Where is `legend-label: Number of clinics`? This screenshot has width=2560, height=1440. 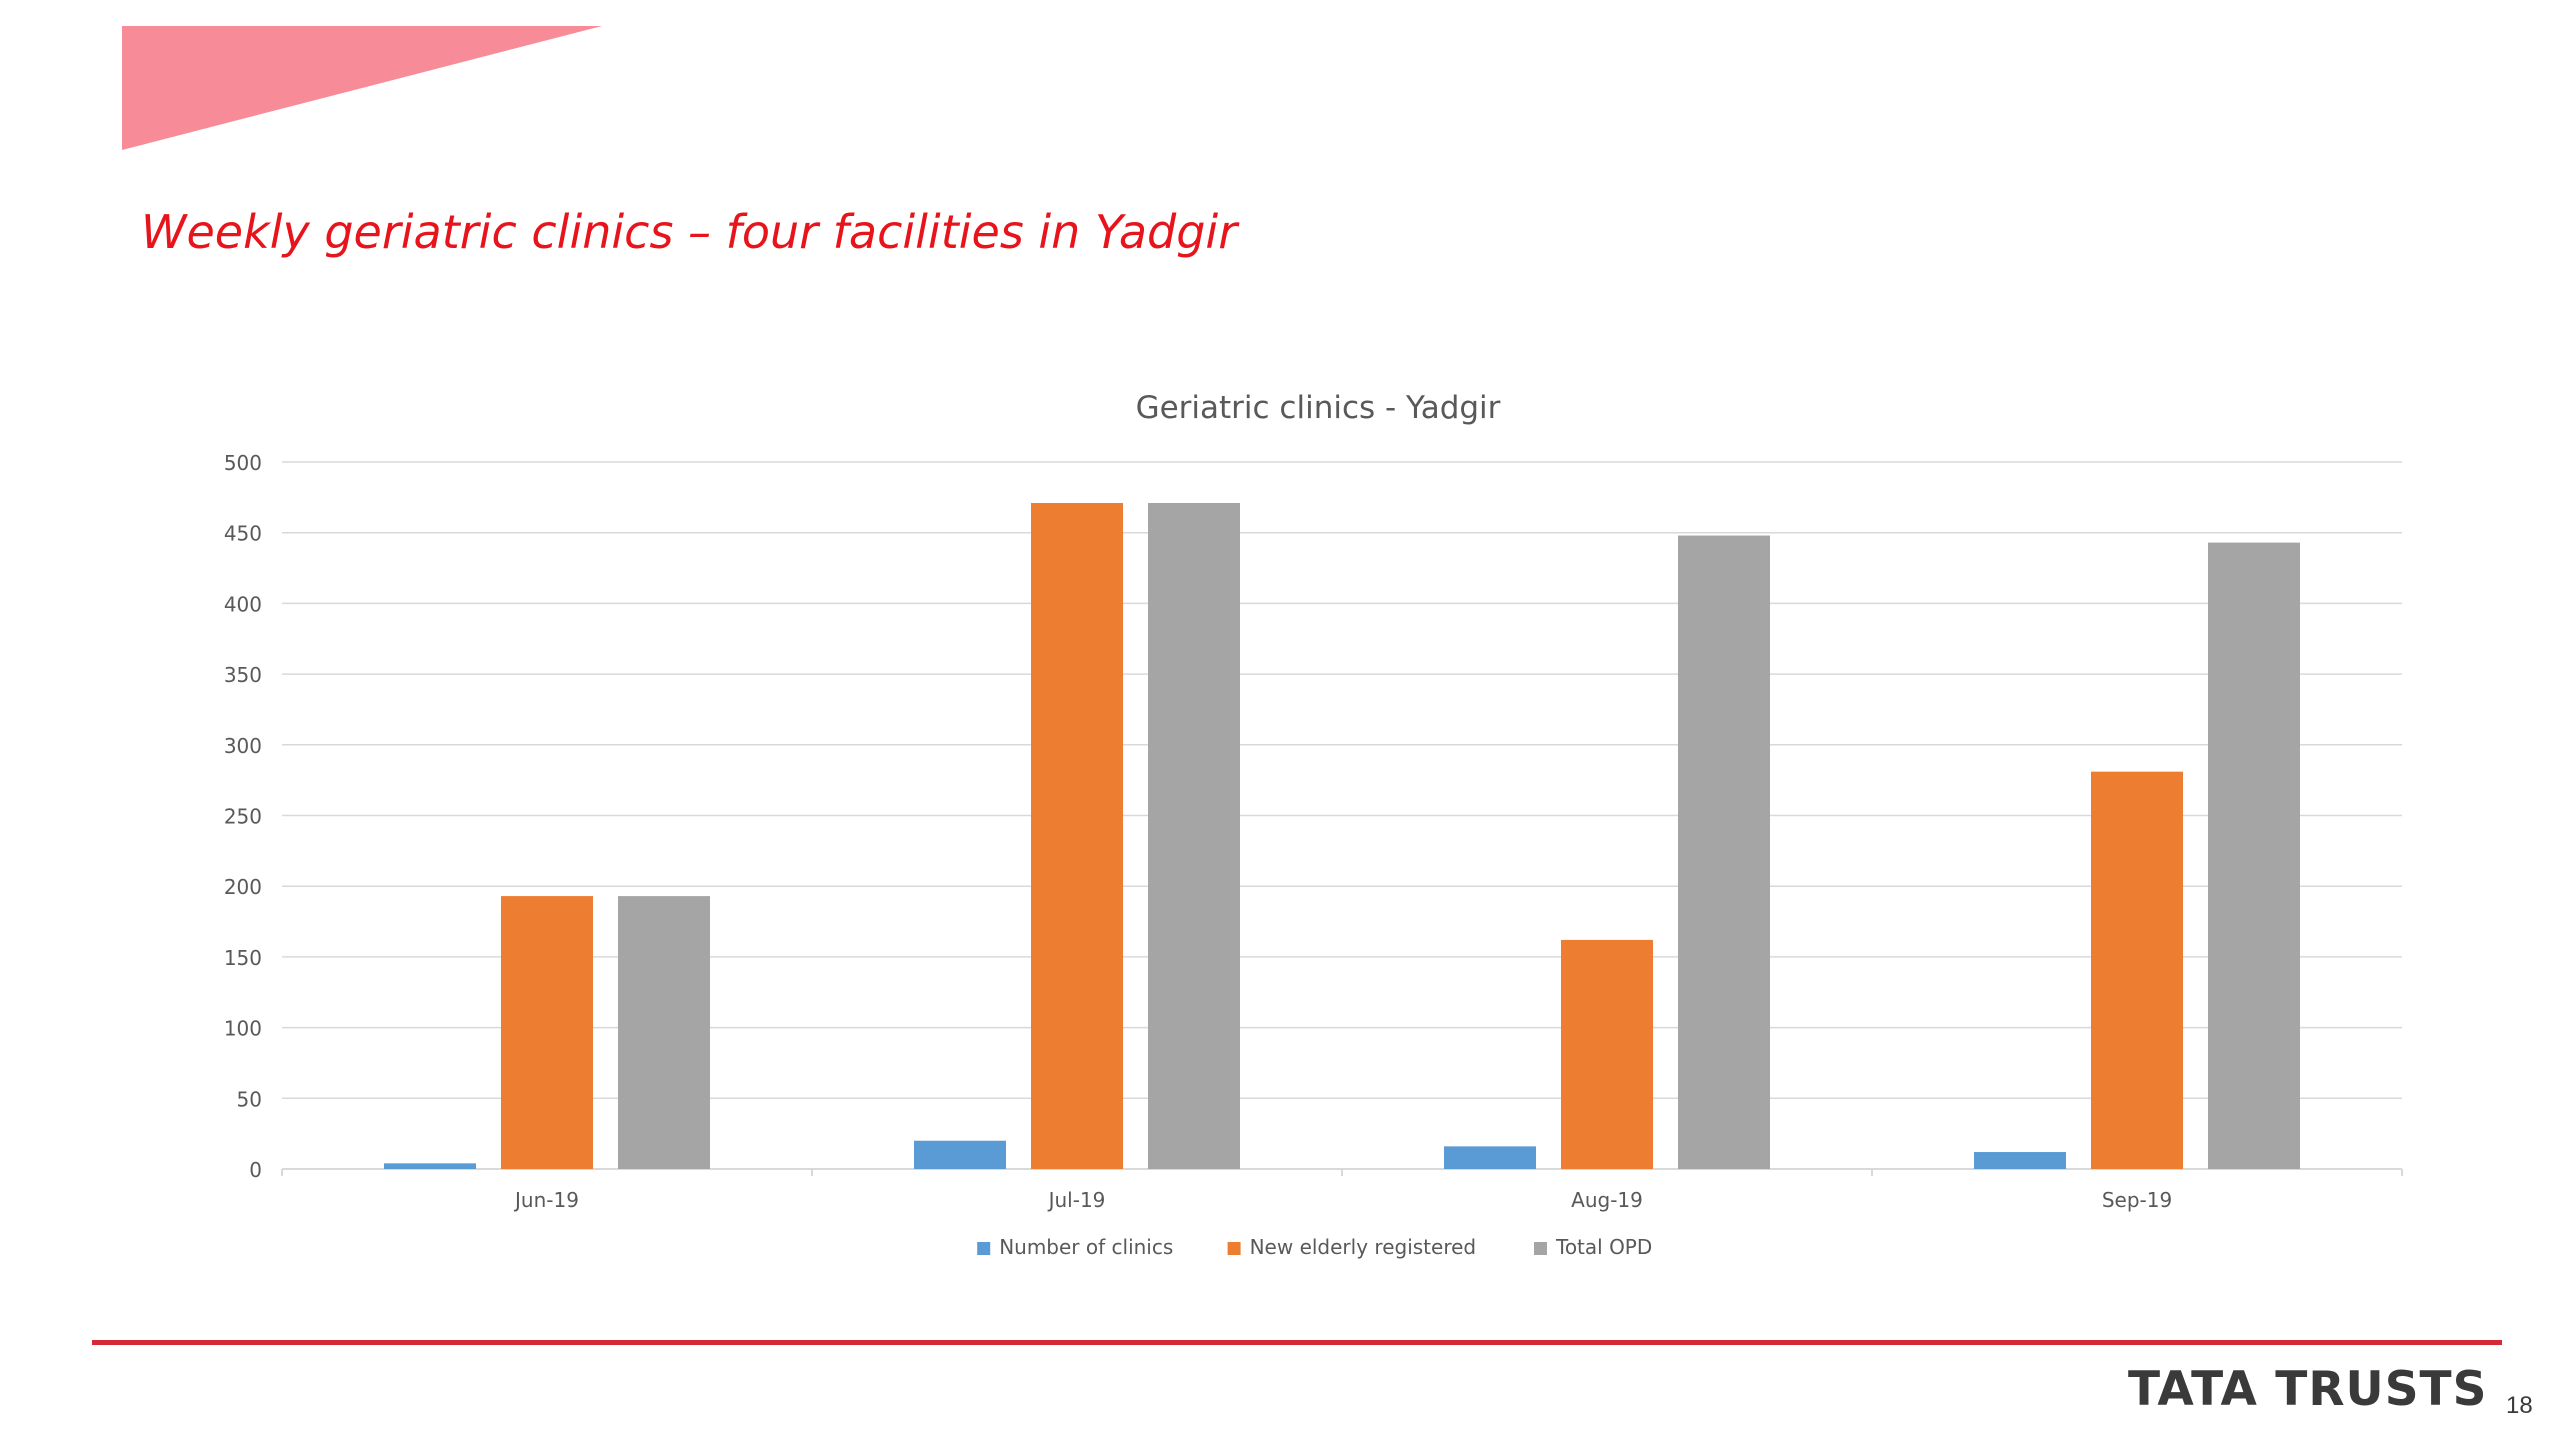 legend-label: Number of clinics is located at coordinates (1086, 1247).